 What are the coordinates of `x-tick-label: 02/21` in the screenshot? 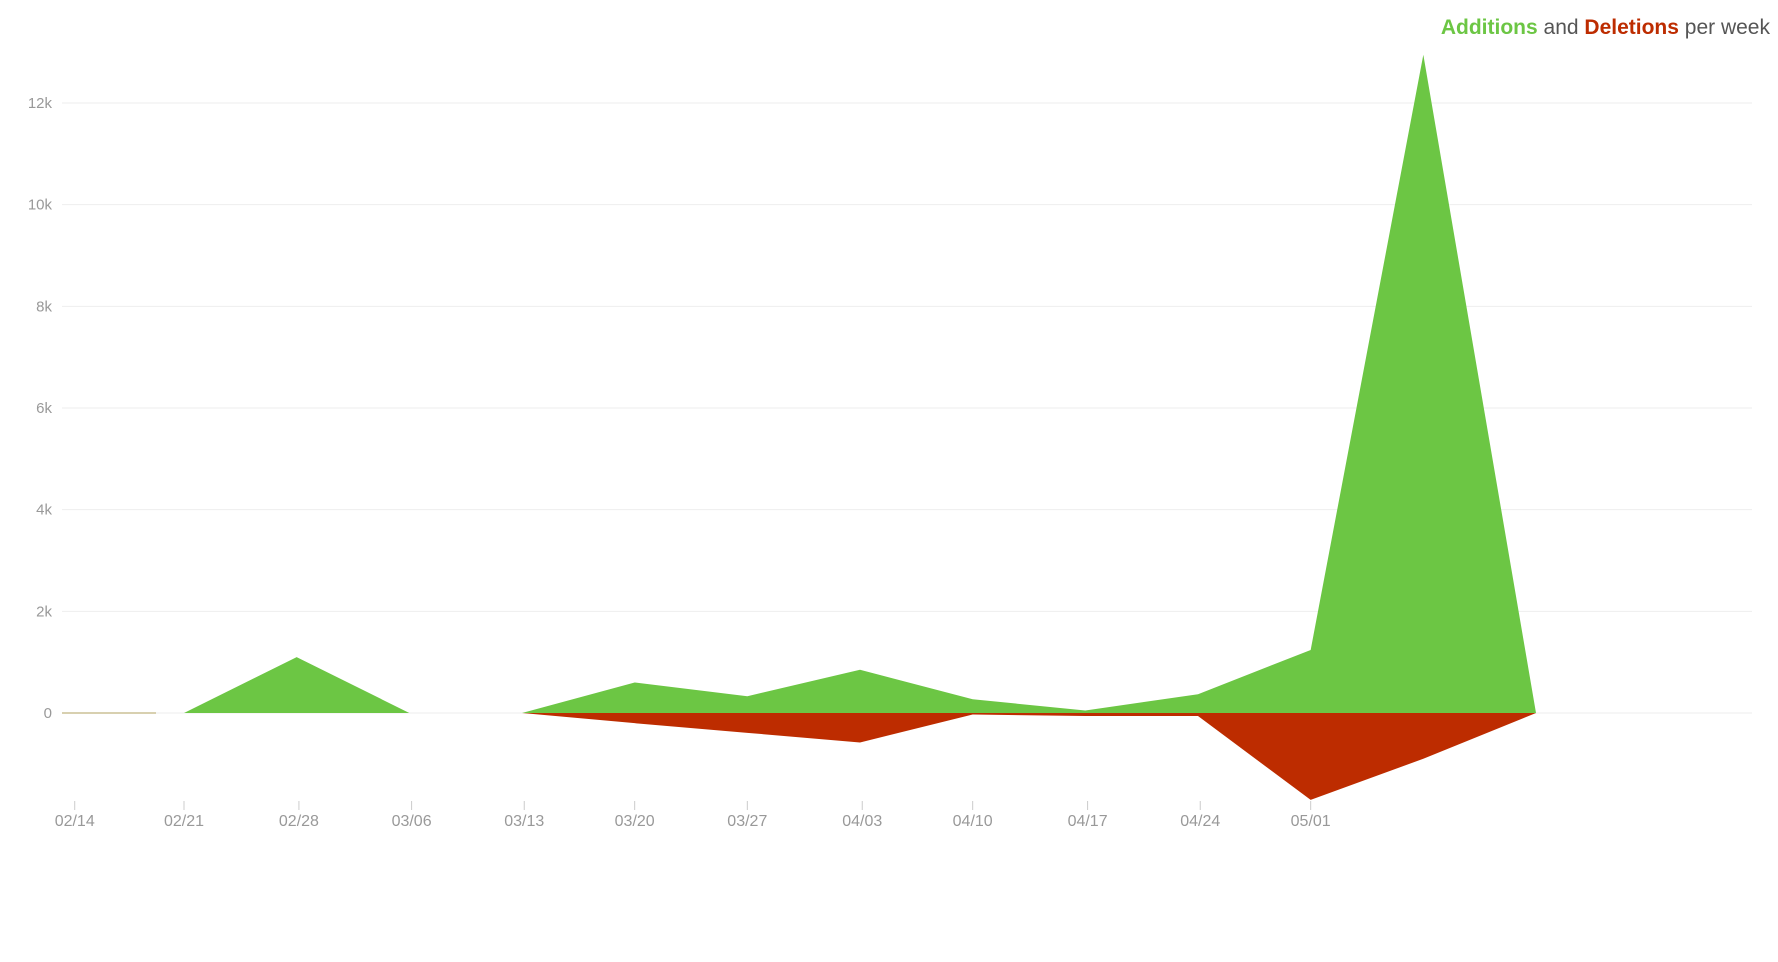 It's located at (184, 821).